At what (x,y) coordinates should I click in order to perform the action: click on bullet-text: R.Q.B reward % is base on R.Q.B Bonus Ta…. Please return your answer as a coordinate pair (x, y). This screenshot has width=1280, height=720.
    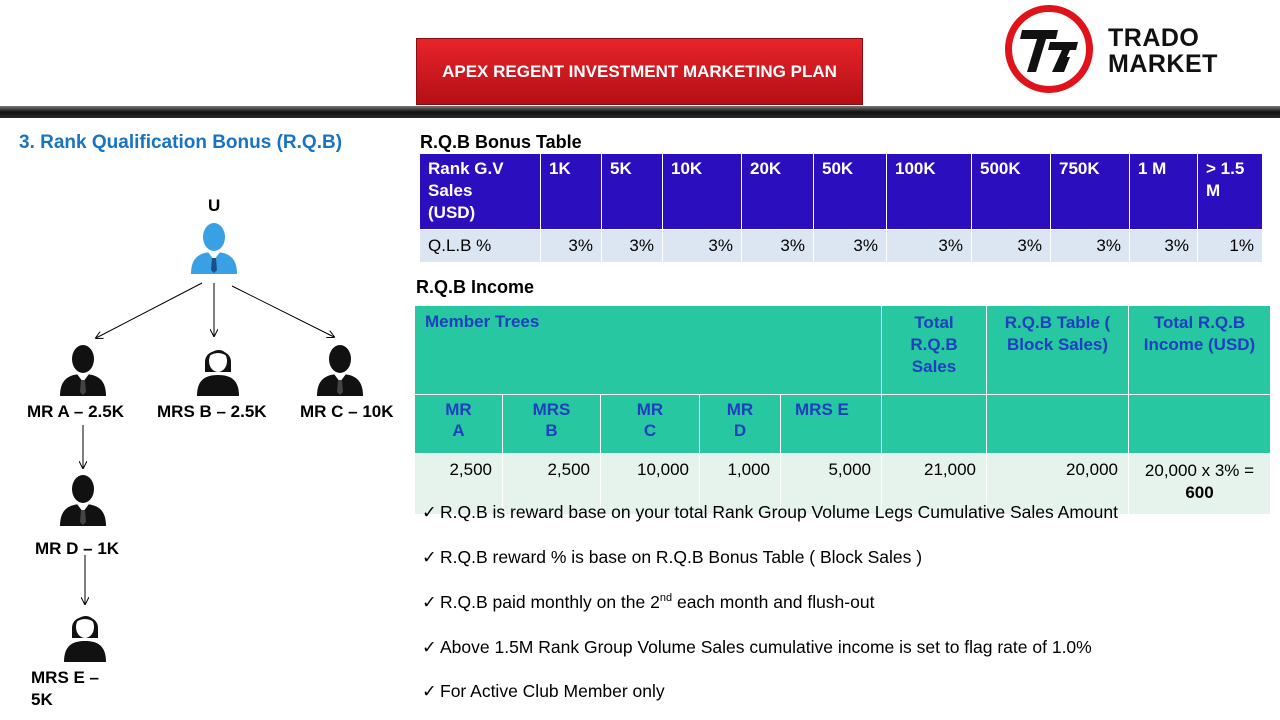
    Looking at the image, I should click on (681, 557).